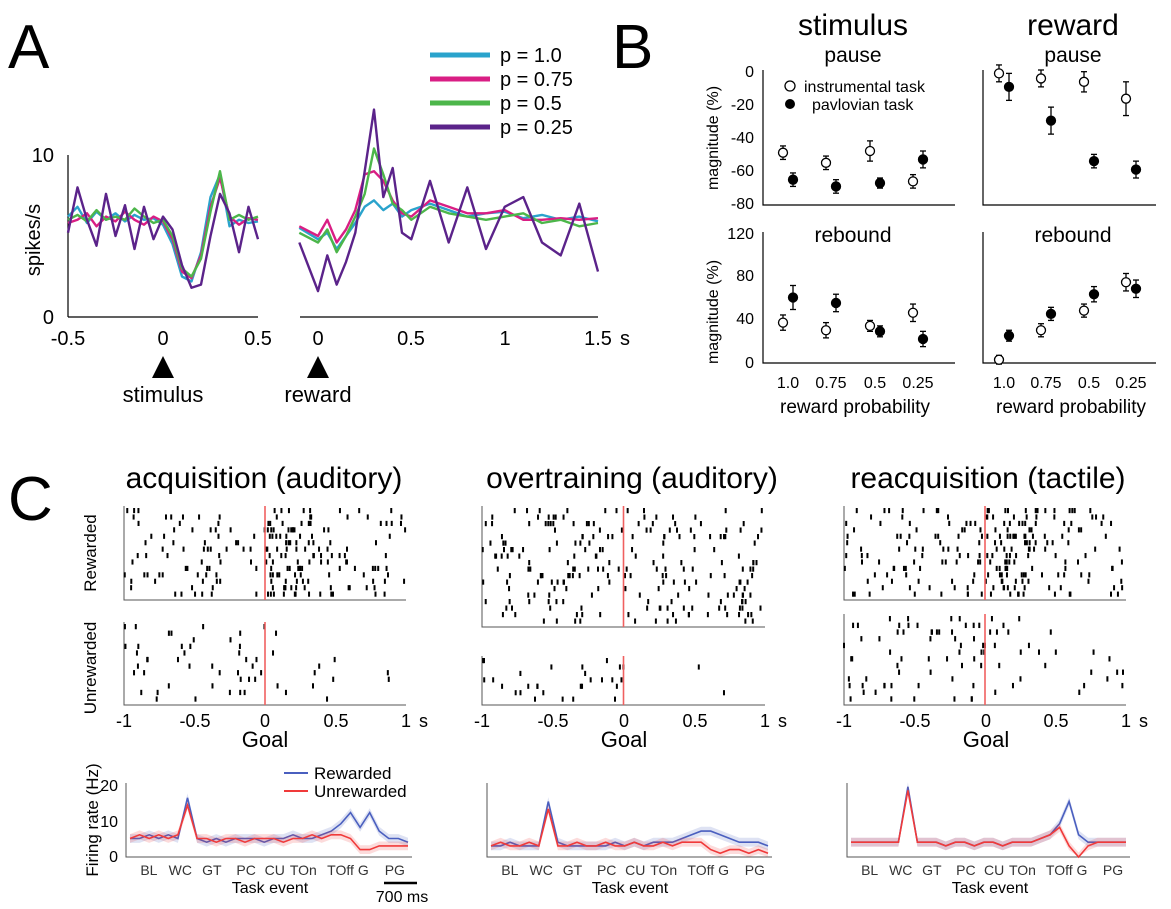 Image resolution: width=1171 pixels, height=909 pixels. Describe the element at coordinates (501, 92) in the screenshot. I see `panel-a-legend: p = 1.0 p = 0.75 p = 0.5 p = 0.25` at that location.